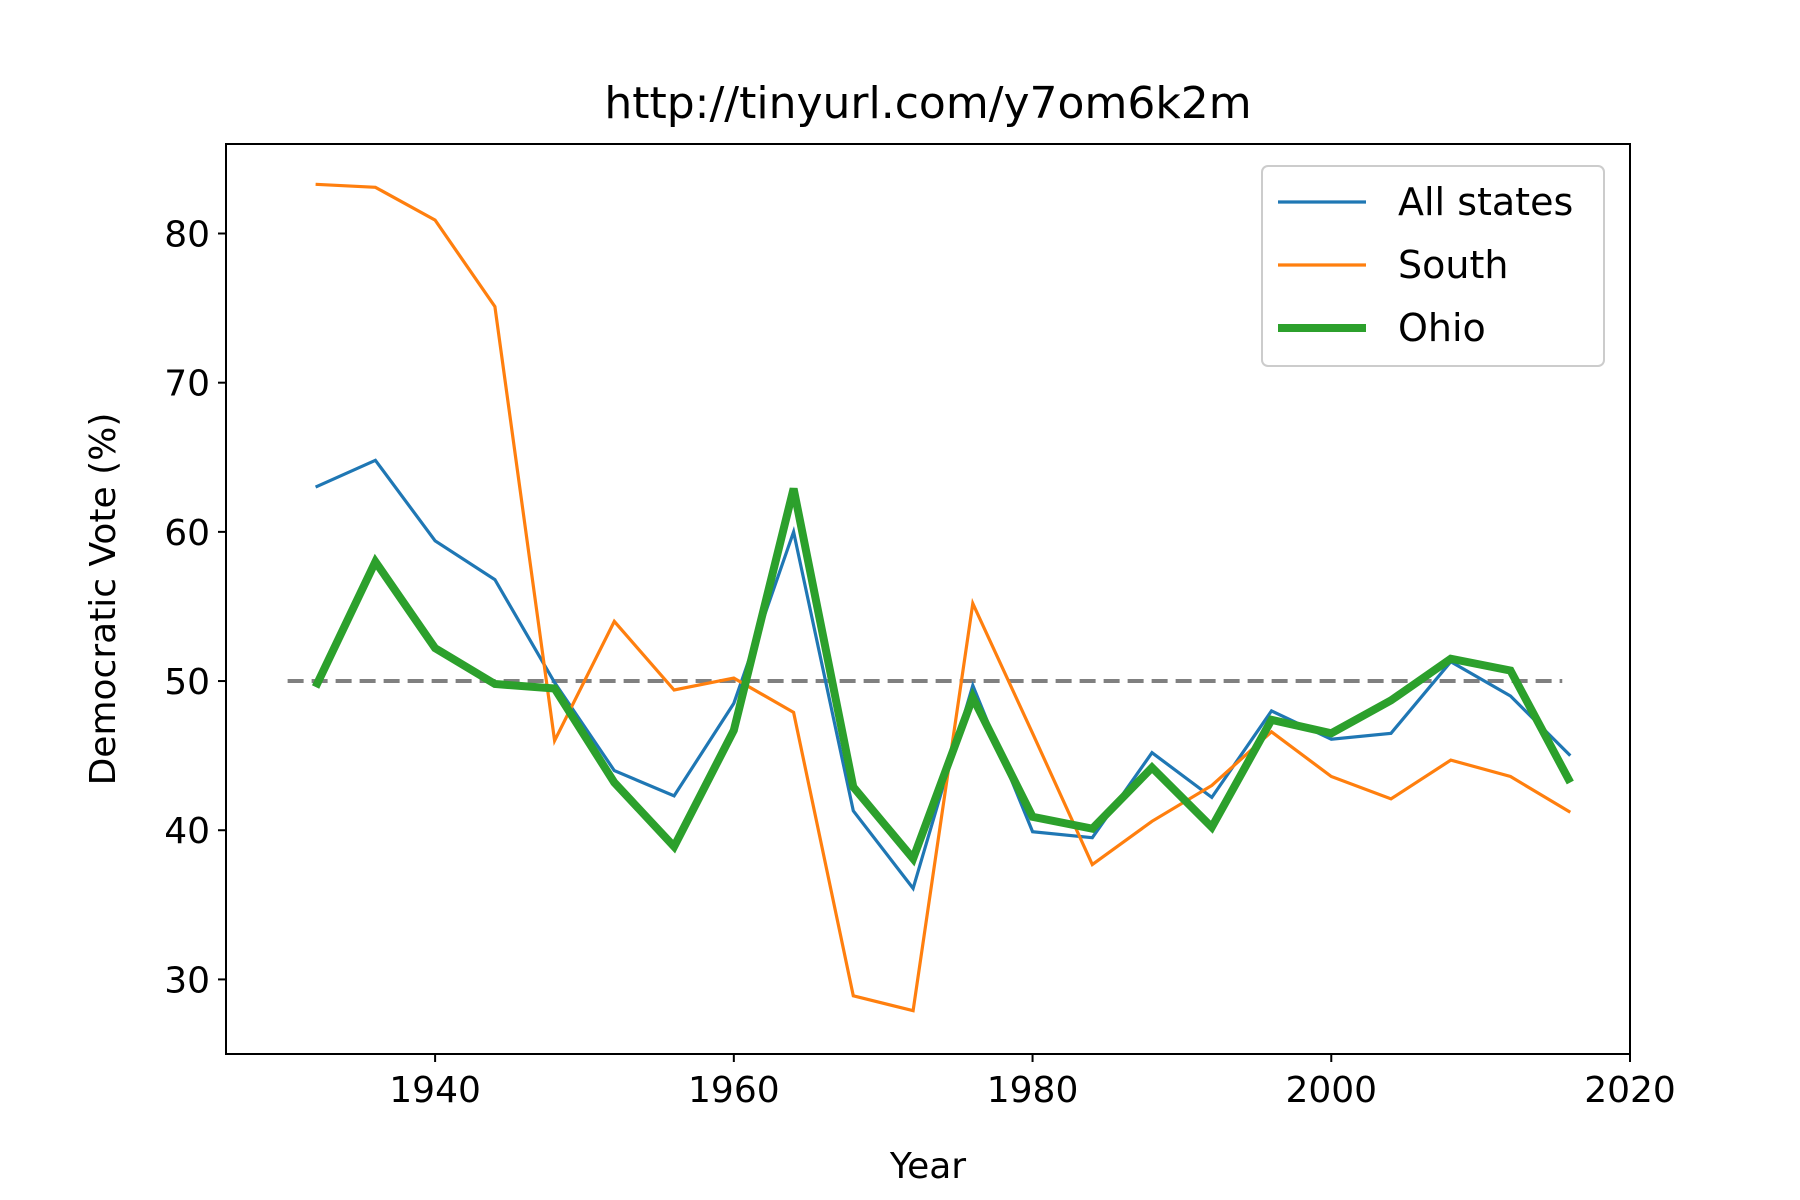 This screenshot has height=1200, width=1800. Describe the element at coordinates (734, 1090) in the screenshot. I see `x-tick-label: 1960` at that location.